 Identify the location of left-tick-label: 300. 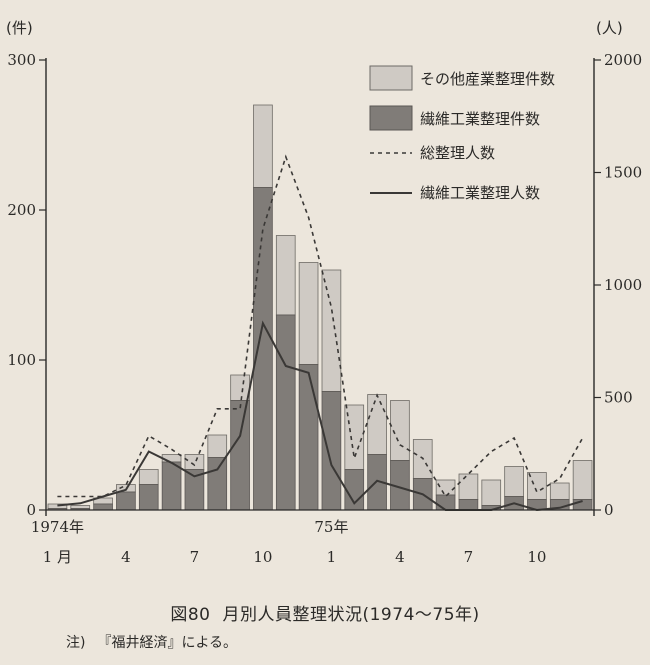
(21, 60).